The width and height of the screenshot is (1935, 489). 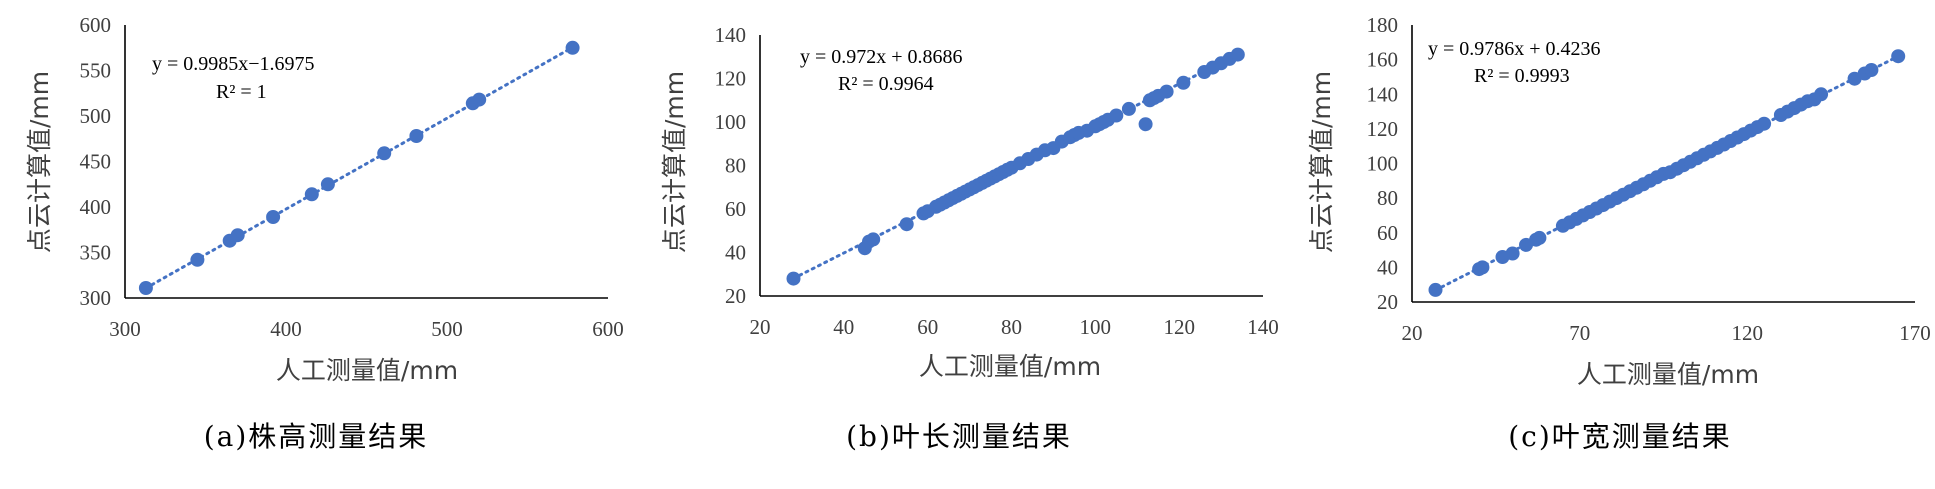 I want to click on x-tick-label-c: 70, so click(x=1579, y=333).